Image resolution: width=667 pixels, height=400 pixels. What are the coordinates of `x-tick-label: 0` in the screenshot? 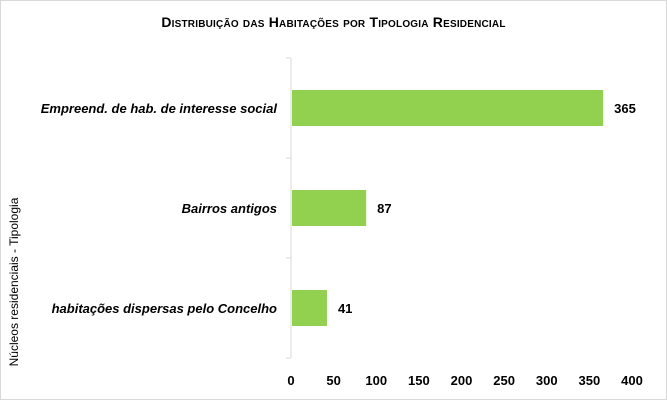 It's located at (290, 380).